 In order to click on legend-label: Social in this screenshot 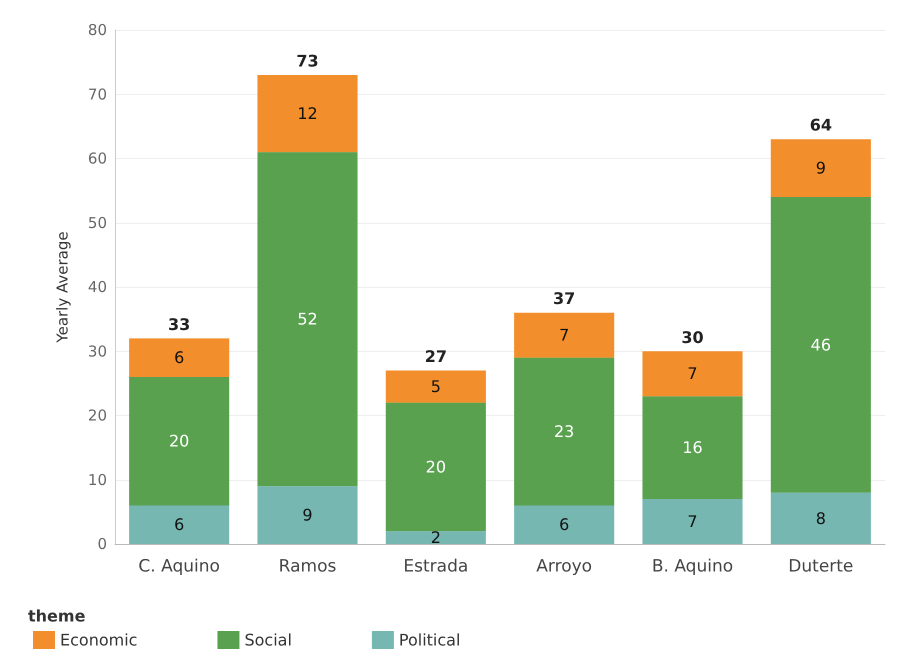, I will do `click(268, 640)`.